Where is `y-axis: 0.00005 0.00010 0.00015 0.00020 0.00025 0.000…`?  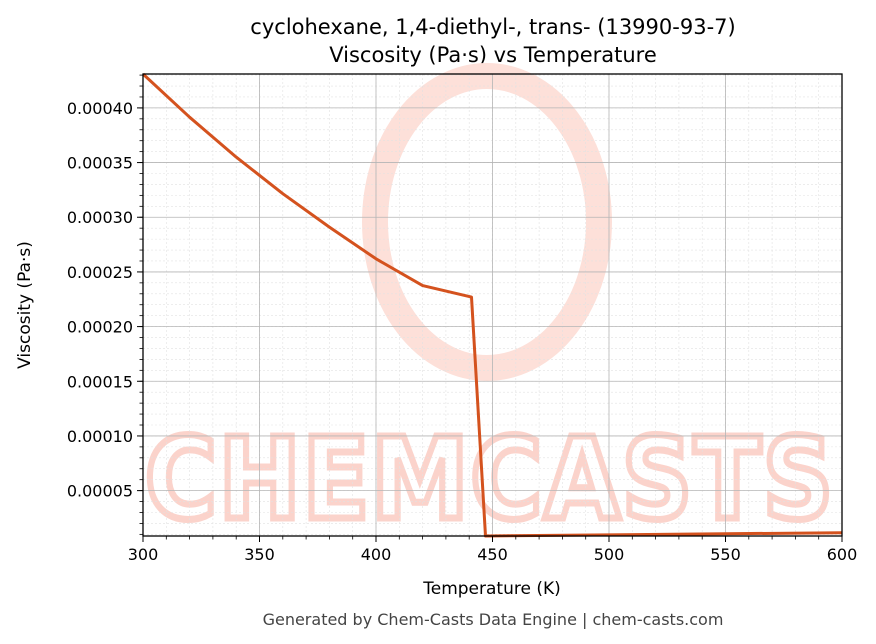 y-axis: 0.00005 0.00010 0.00015 0.00020 0.00025 0.000… is located at coordinates (105, 304).